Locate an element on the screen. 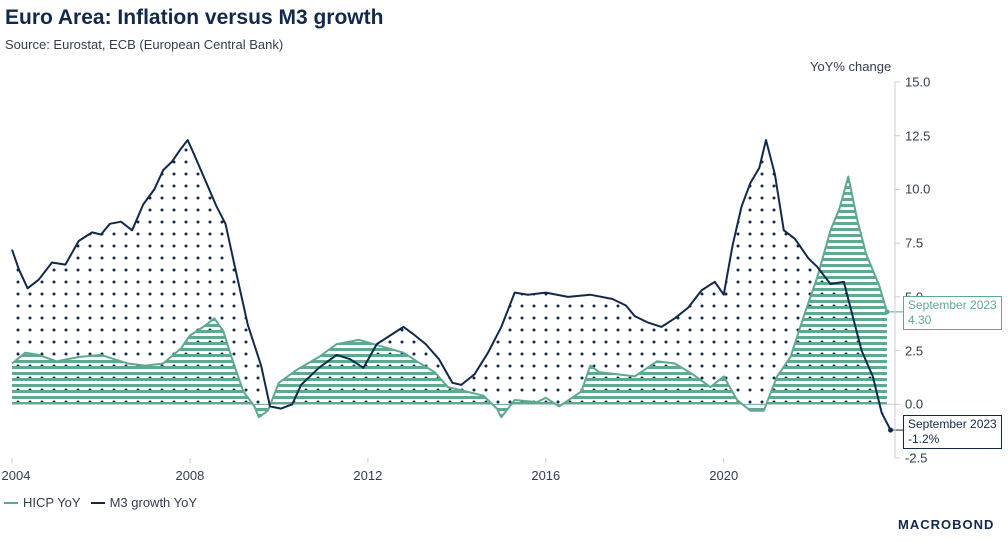 The image size is (1008, 542). legend: HICP YoY M3 growth YoY is located at coordinates (105, 502).